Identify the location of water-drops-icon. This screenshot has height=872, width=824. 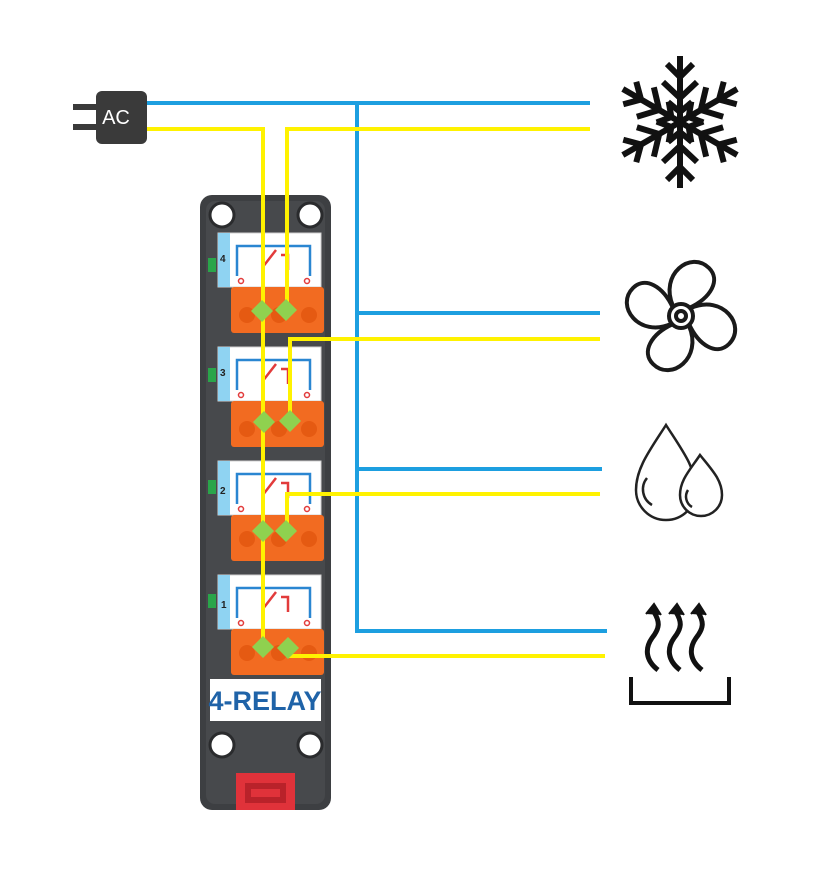
(679, 472).